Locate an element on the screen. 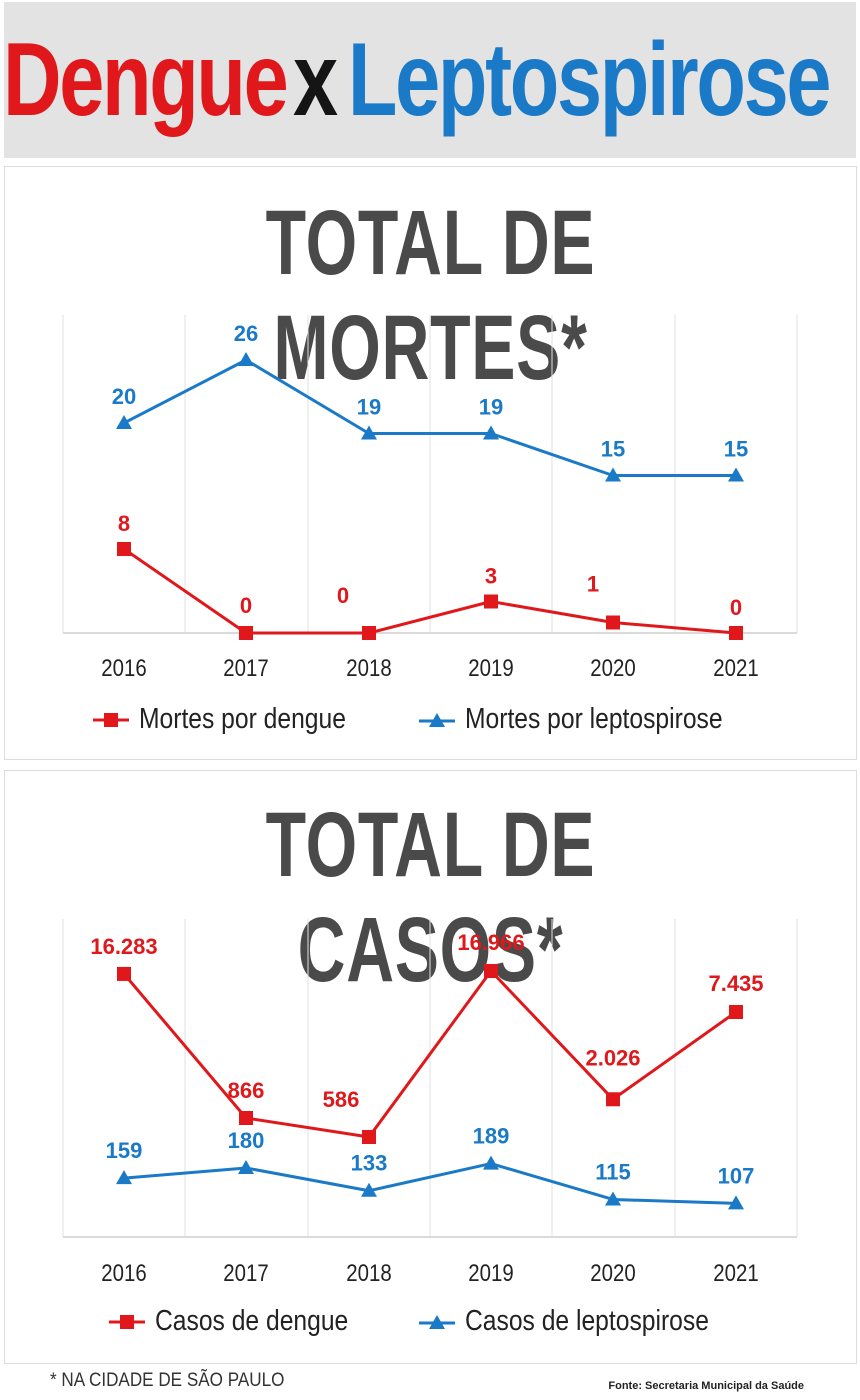  data-label: 866 is located at coordinates (246, 1090).